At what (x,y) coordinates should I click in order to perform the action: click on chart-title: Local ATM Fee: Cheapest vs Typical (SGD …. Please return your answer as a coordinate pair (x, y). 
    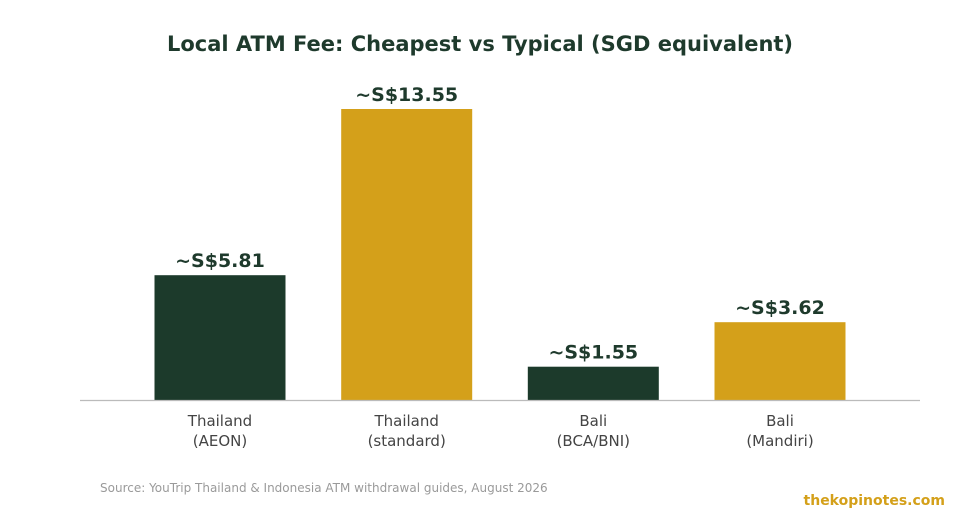
    Looking at the image, I should click on (480, 44).